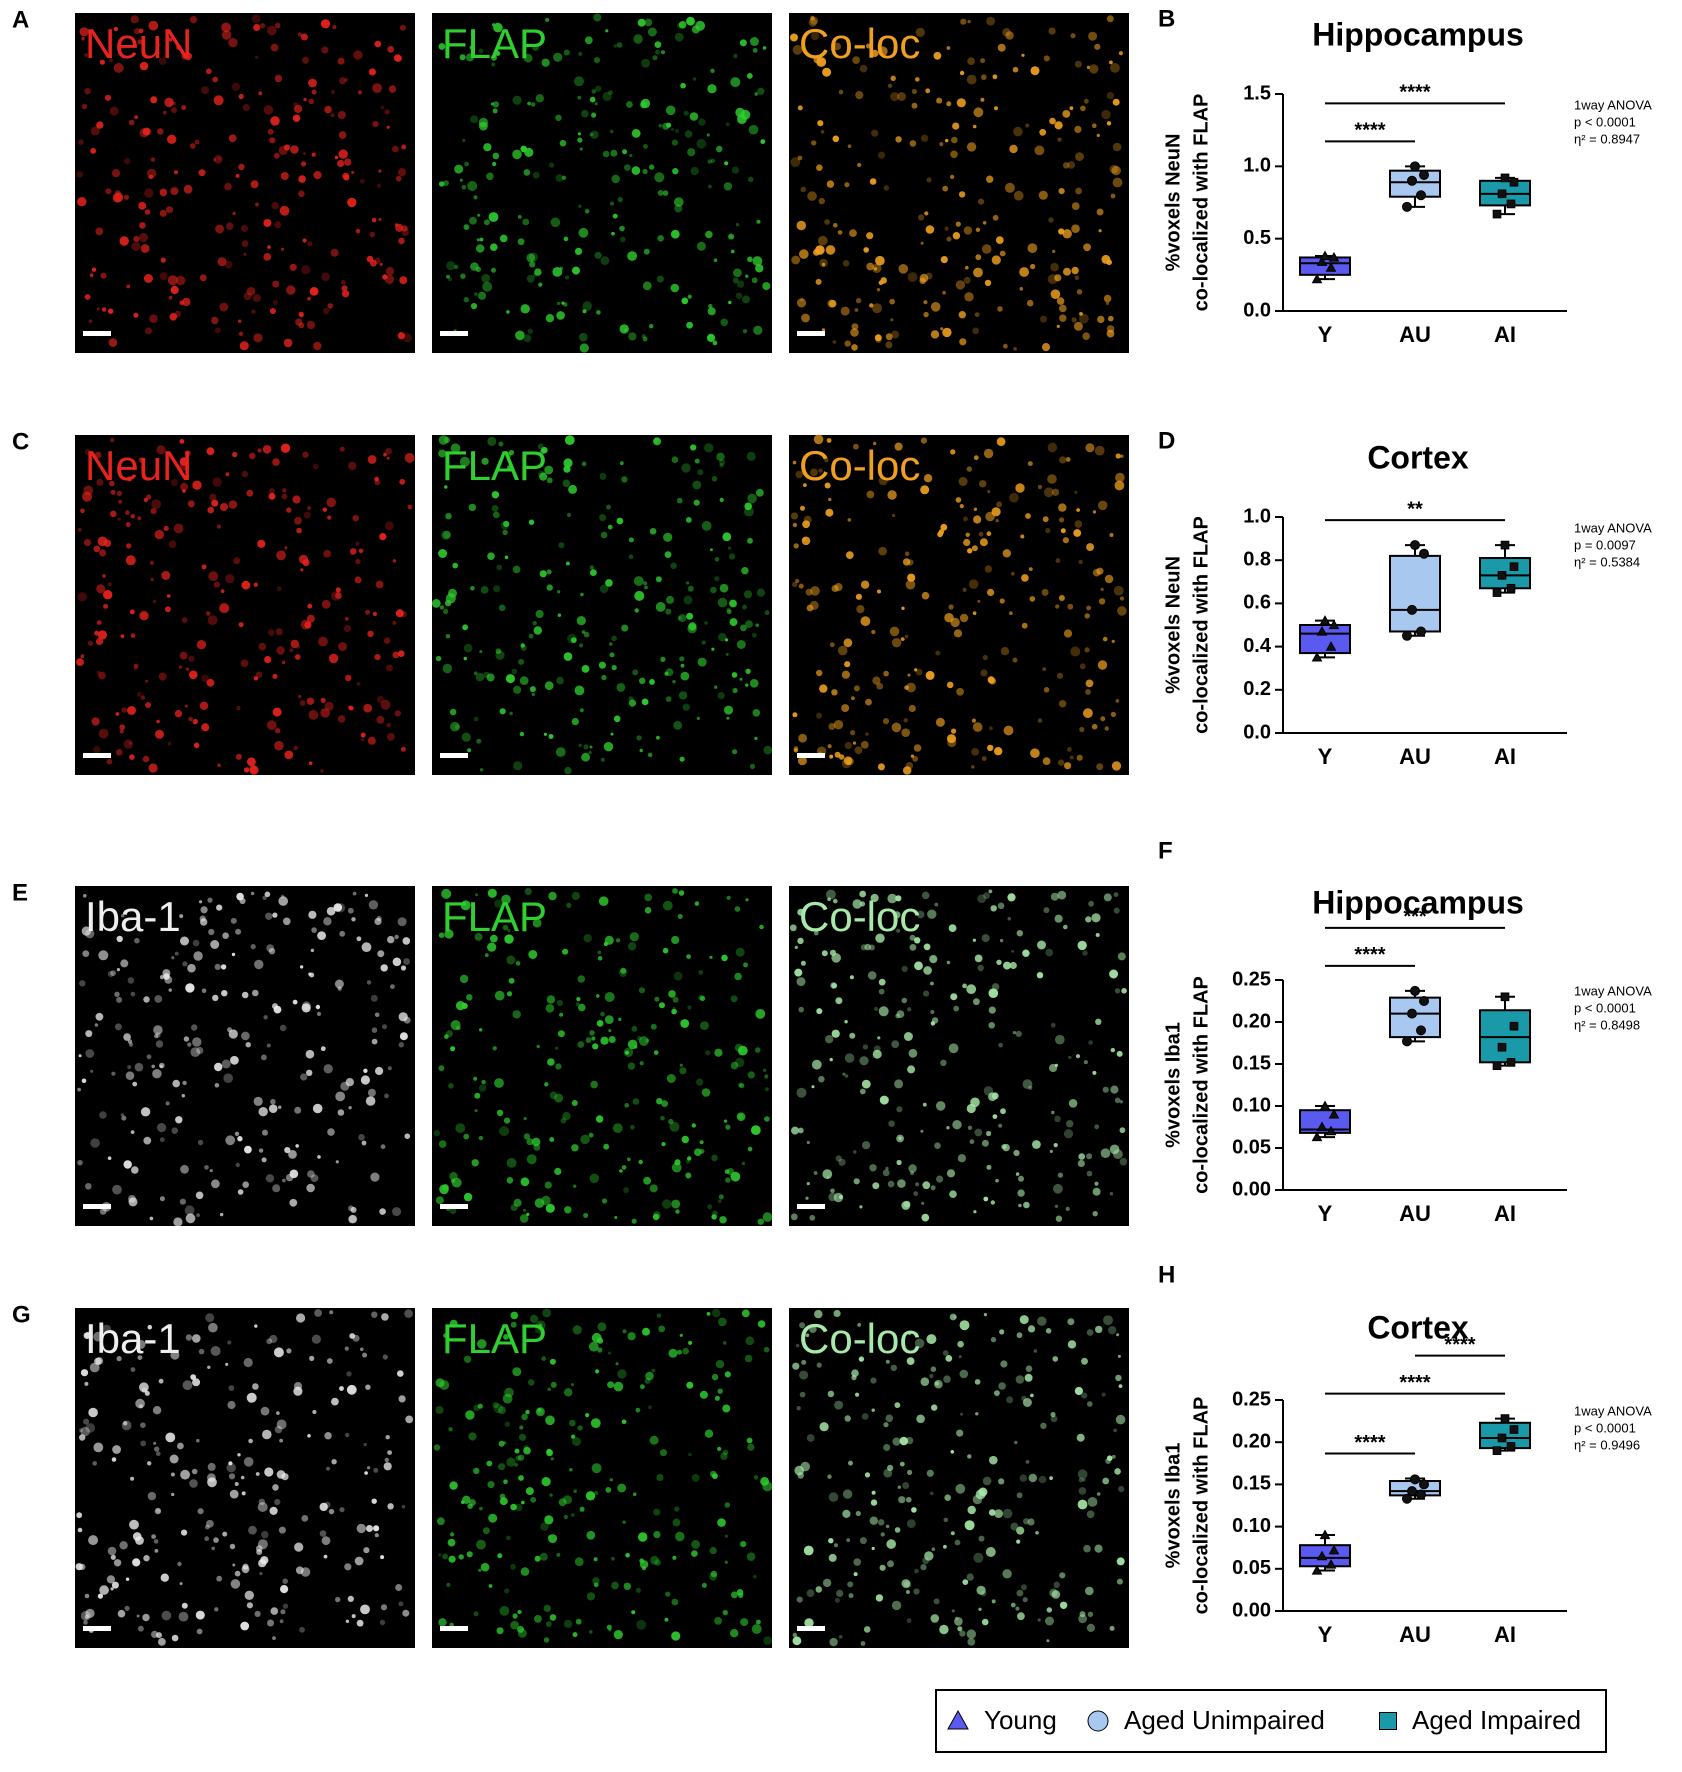  Describe the element at coordinates (1020, 1720) in the screenshot. I see `legend-label: Young` at that location.